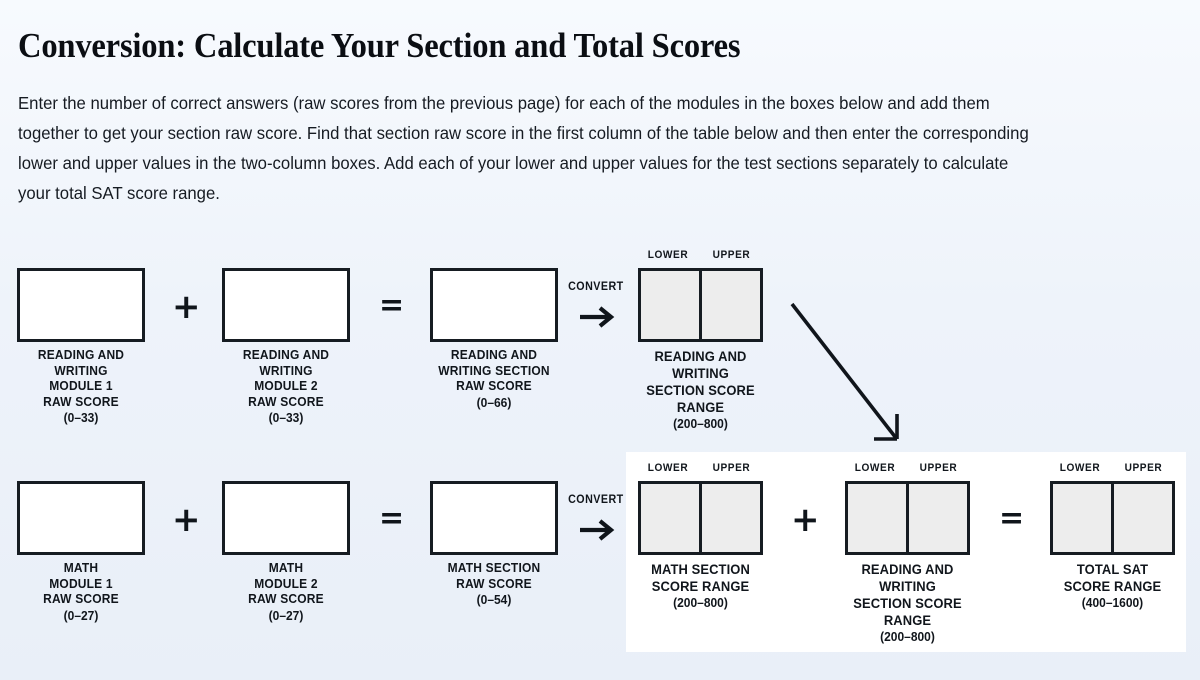  Describe the element at coordinates (877, 518) in the screenshot. I see `rw-carried-lower-input` at that location.